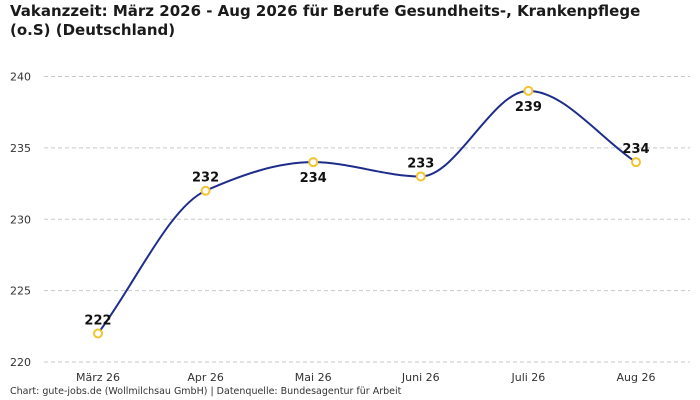 This screenshot has width=700, height=400. What do you see at coordinates (20, 291) in the screenshot?
I see `y-tick-label: 225` at bounding box center [20, 291].